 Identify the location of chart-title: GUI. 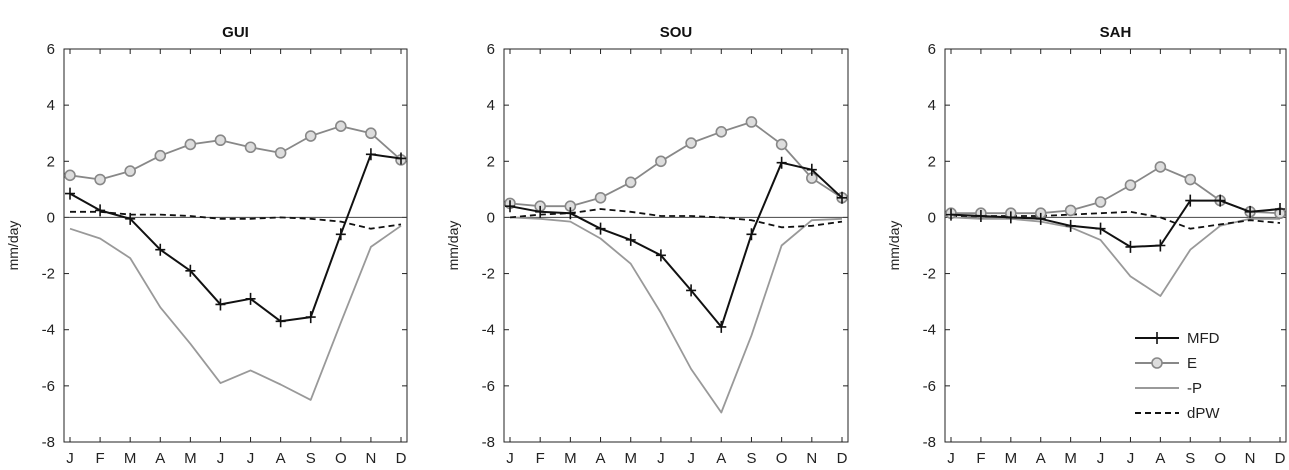
(235, 32).